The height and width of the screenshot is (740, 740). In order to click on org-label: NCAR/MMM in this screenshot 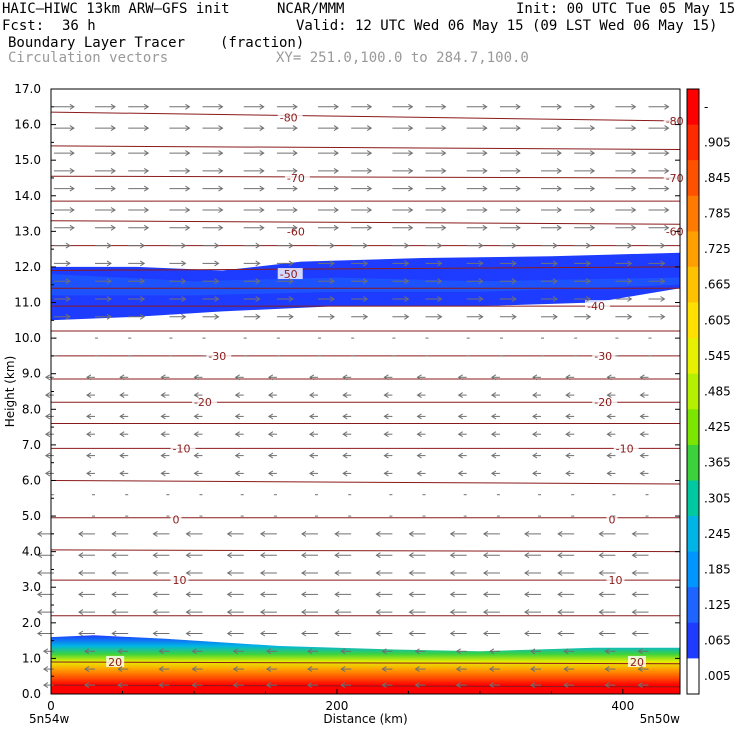, I will do `click(311, 9)`.